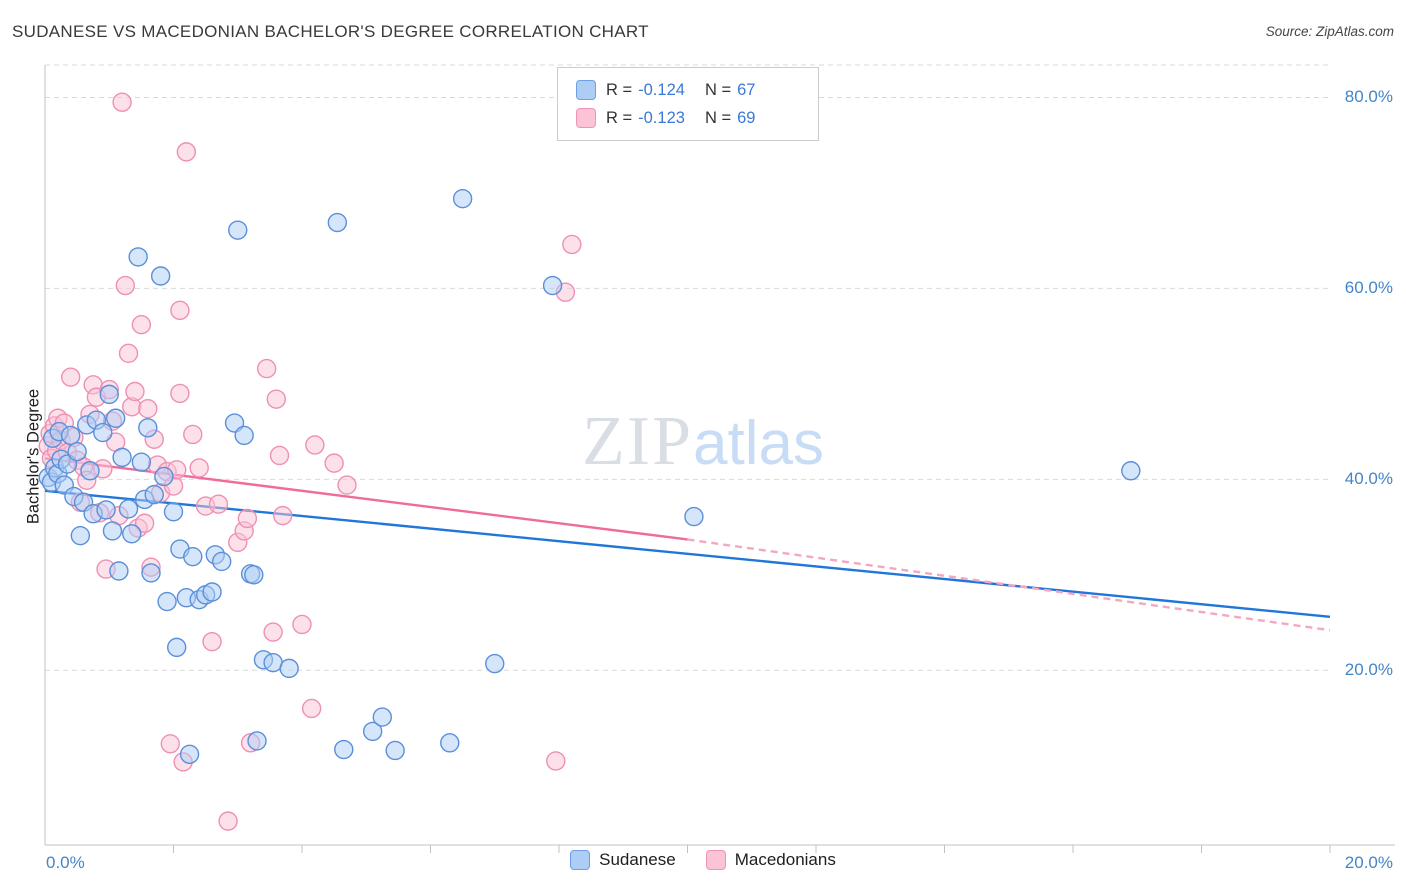 Image resolution: width=1406 pixels, height=892 pixels. I want to click on trend-line-Macedonians-extrapolated, so click(1009, 585).